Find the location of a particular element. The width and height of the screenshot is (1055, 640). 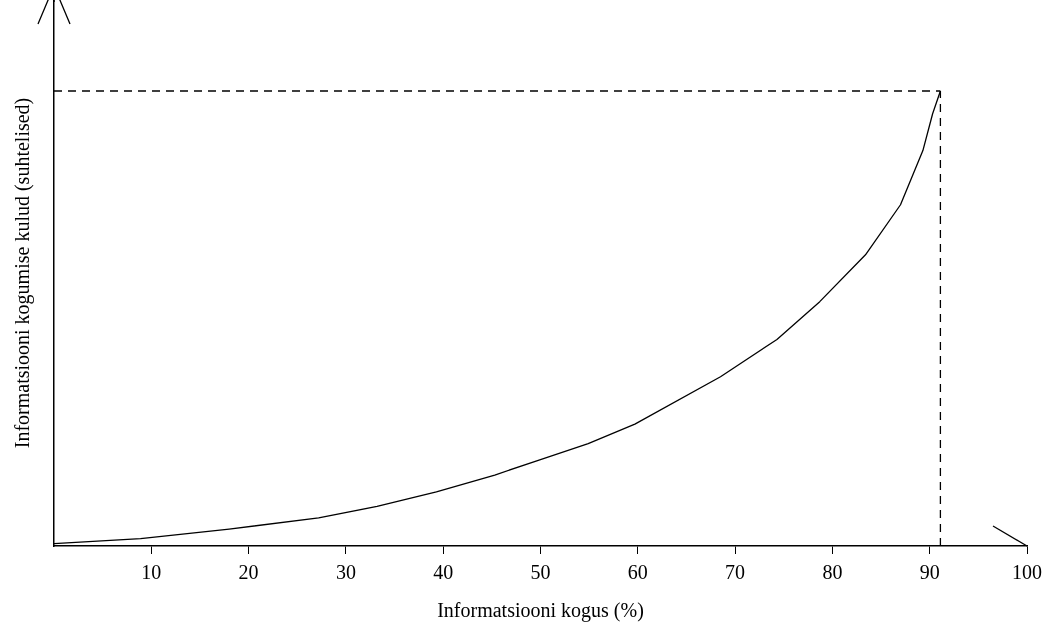

x-tick-label: 80 is located at coordinates (832, 572).